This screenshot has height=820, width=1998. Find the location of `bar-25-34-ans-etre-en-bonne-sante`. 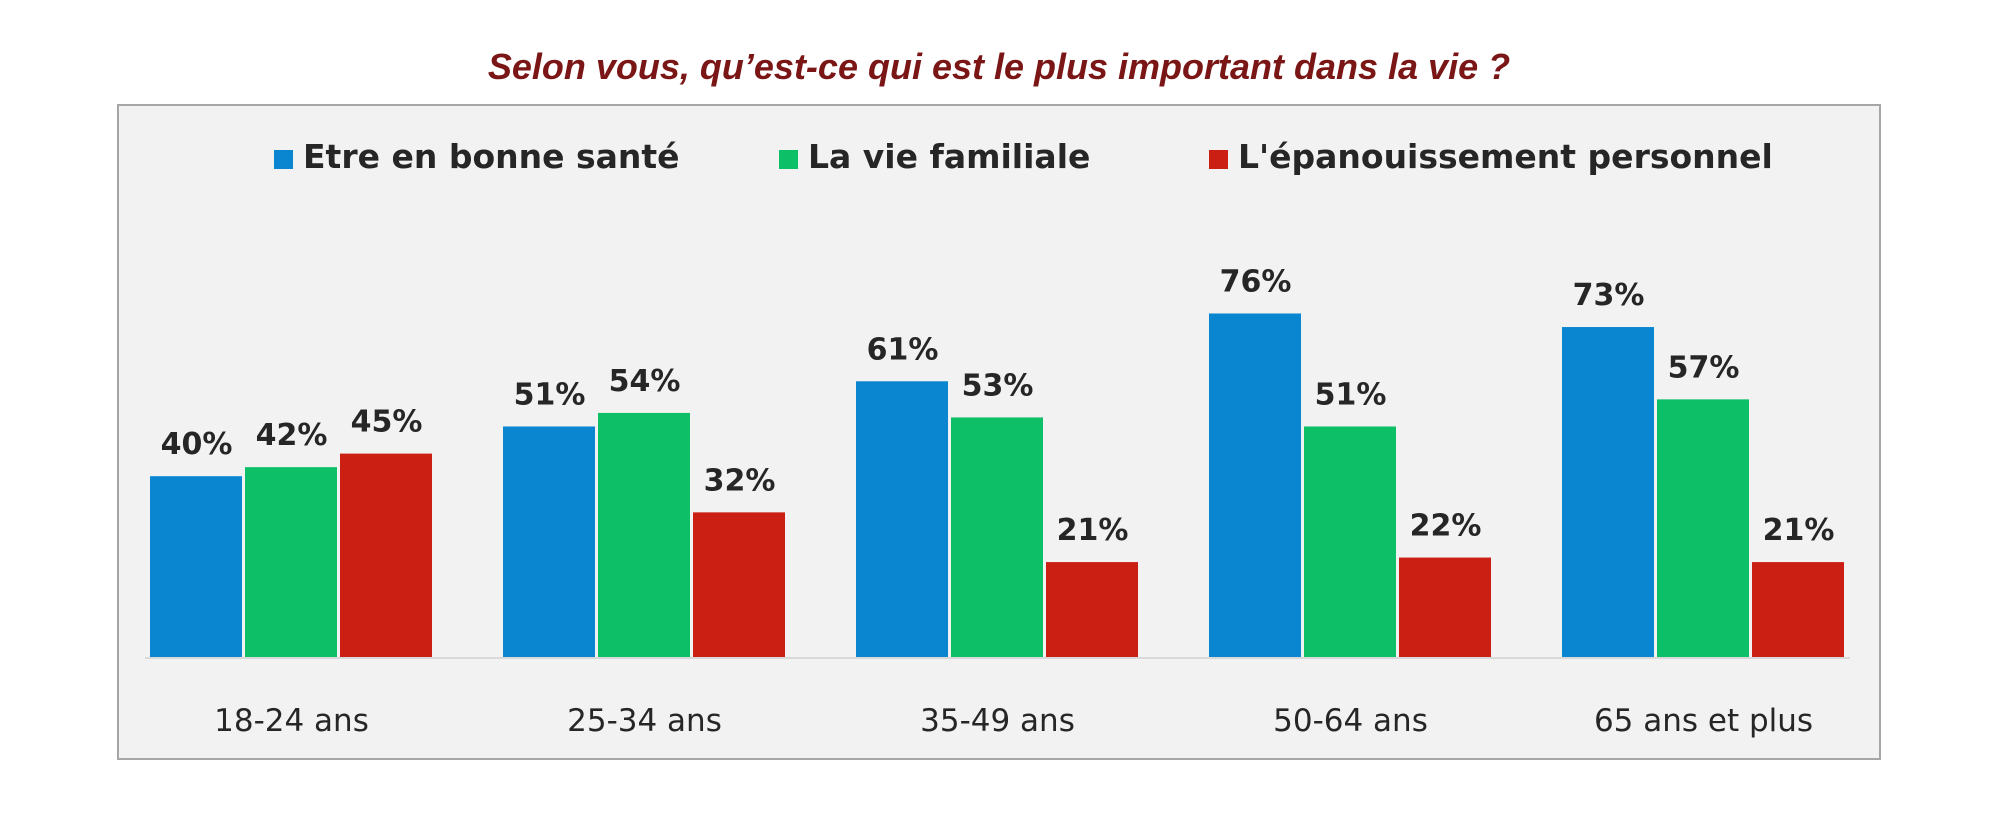

bar-25-34-ans-etre-en-bonne-sante is located at coordinates (549, 541).